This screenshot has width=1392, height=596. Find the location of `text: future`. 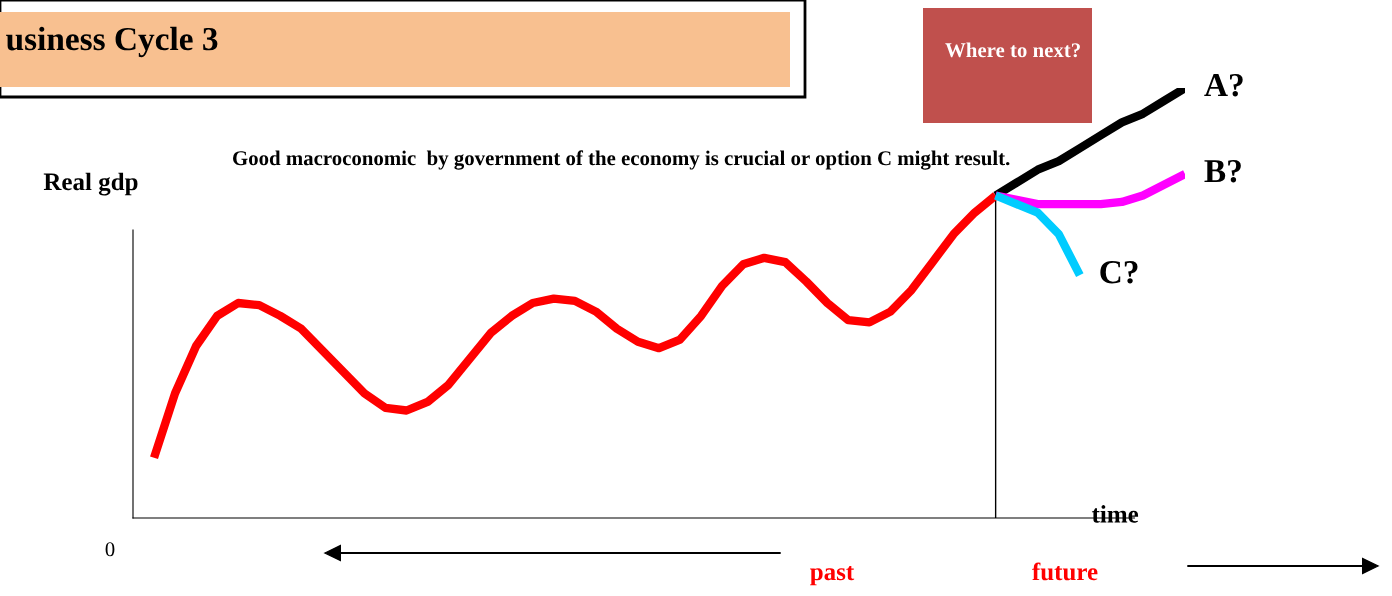

text: future is located at coordinates (1065, 571).